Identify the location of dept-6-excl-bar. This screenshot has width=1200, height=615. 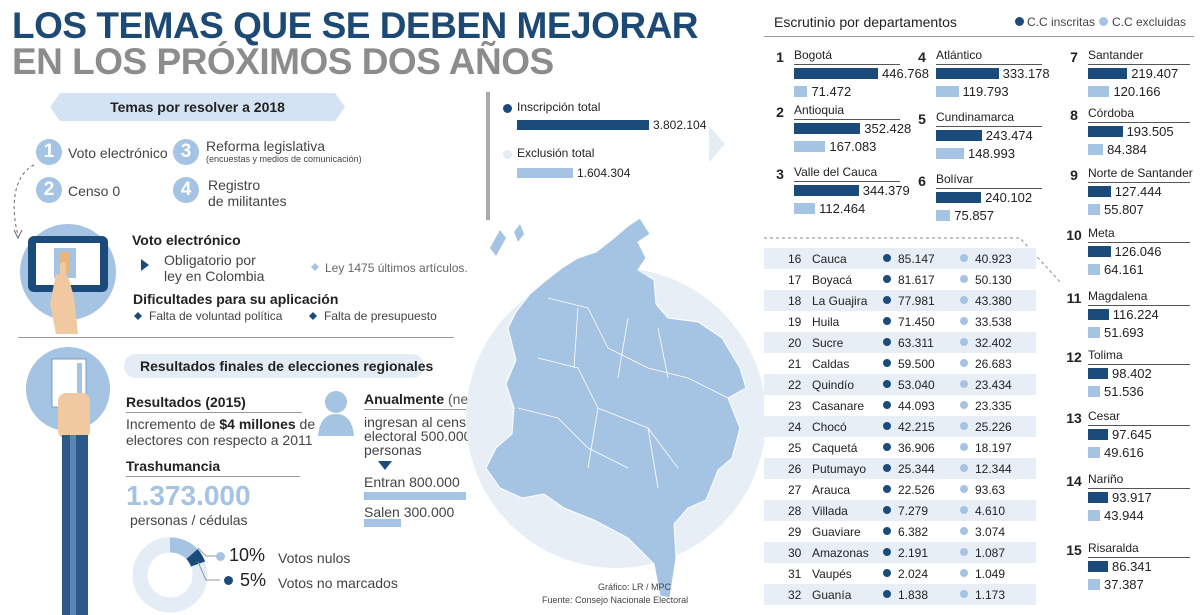
(943, 215).